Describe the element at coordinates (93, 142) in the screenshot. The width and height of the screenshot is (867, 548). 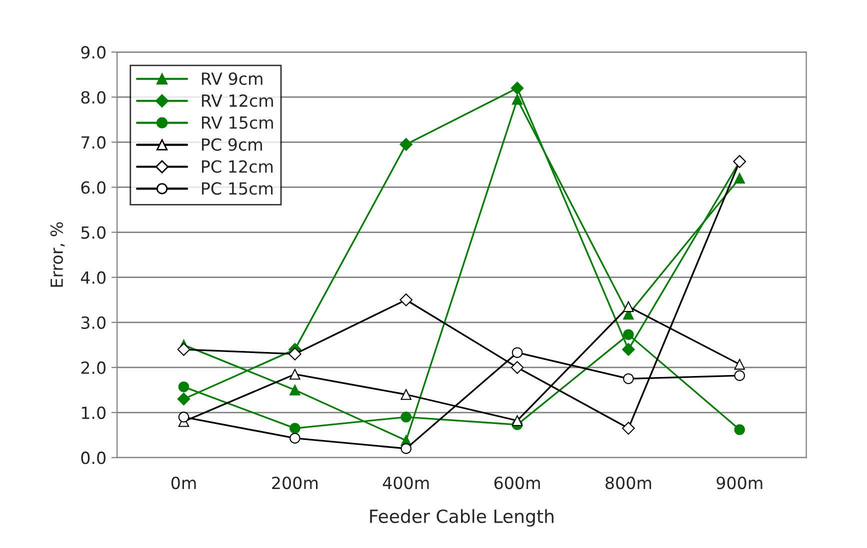
I see `y-tick-label: 7.0` at that location.